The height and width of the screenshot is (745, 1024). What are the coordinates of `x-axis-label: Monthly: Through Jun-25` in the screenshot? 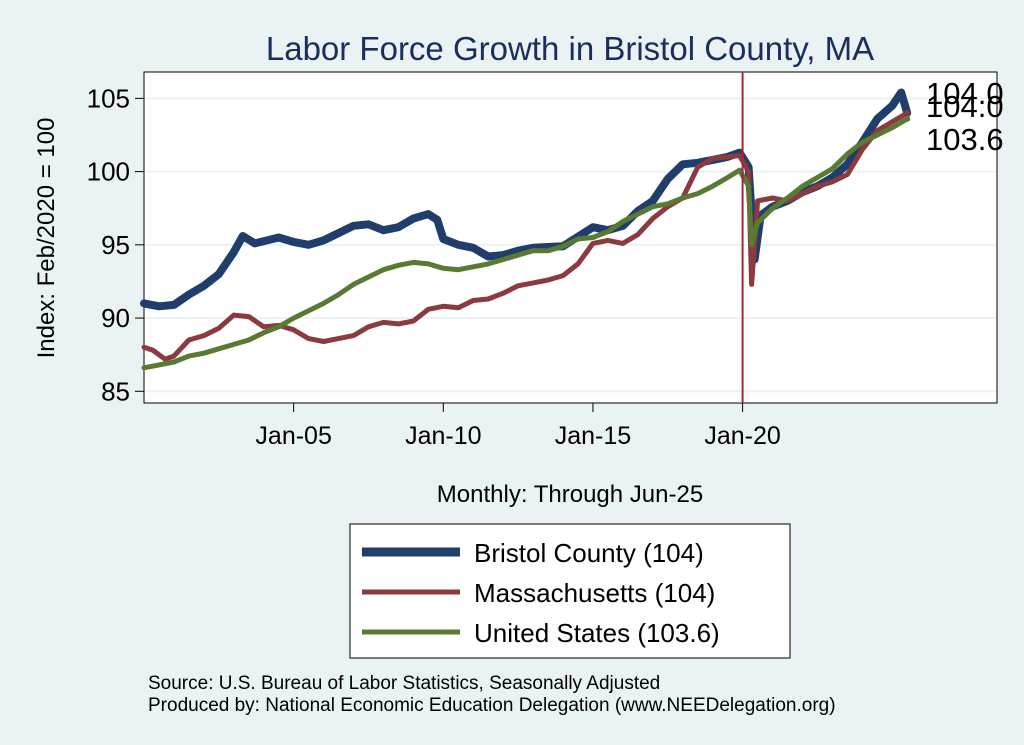 It's located at (570, 494).